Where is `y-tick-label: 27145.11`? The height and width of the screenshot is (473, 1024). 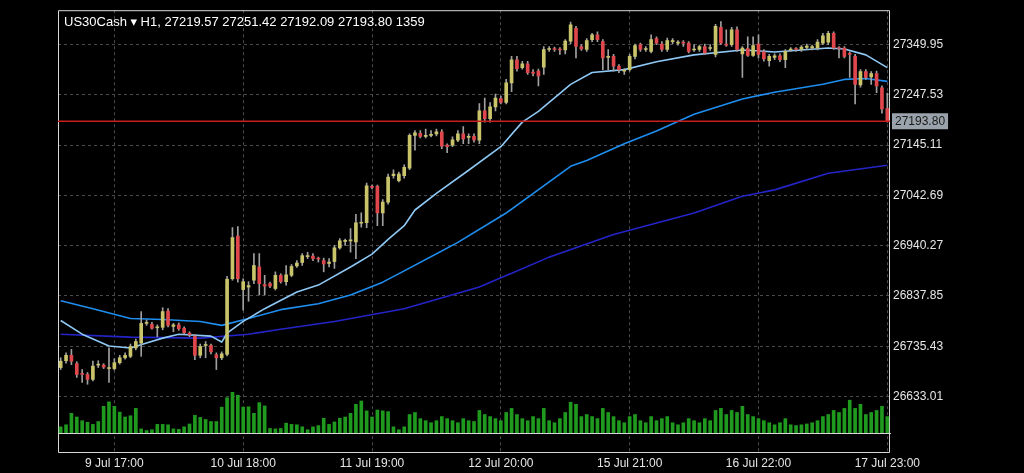 y-tick-label: 27145.11 is located at coordinates (918, 144).